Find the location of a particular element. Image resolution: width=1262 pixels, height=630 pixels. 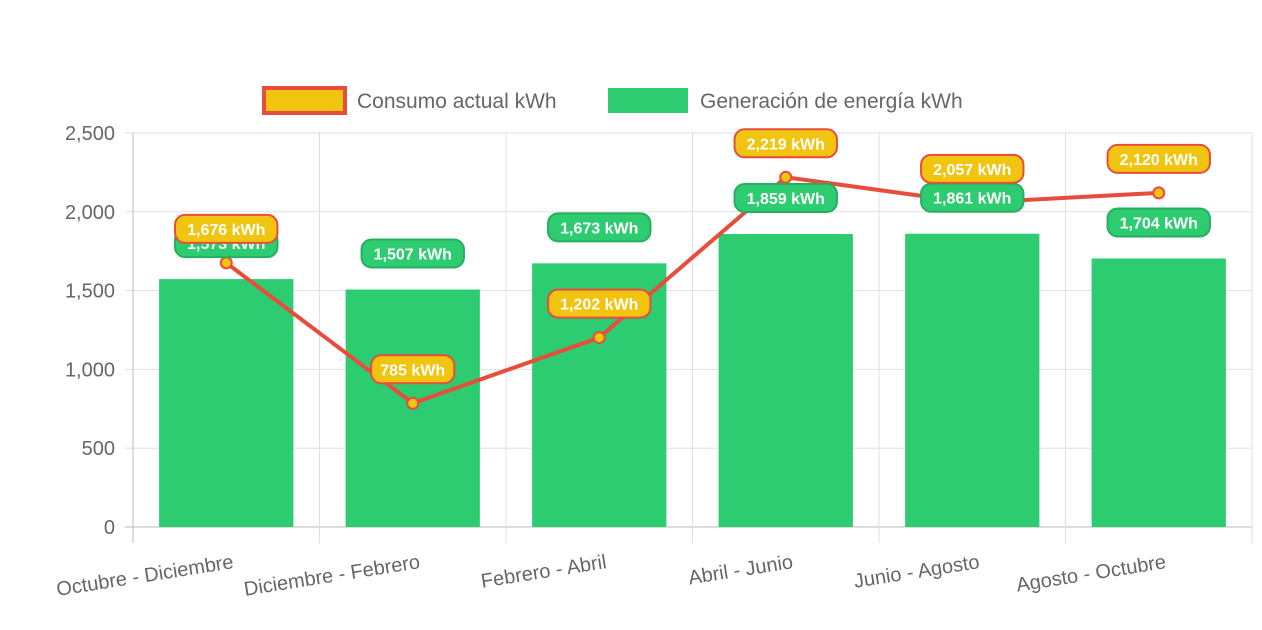

line-data-label: 2,057 kWh is located at coordinates (972, 168).